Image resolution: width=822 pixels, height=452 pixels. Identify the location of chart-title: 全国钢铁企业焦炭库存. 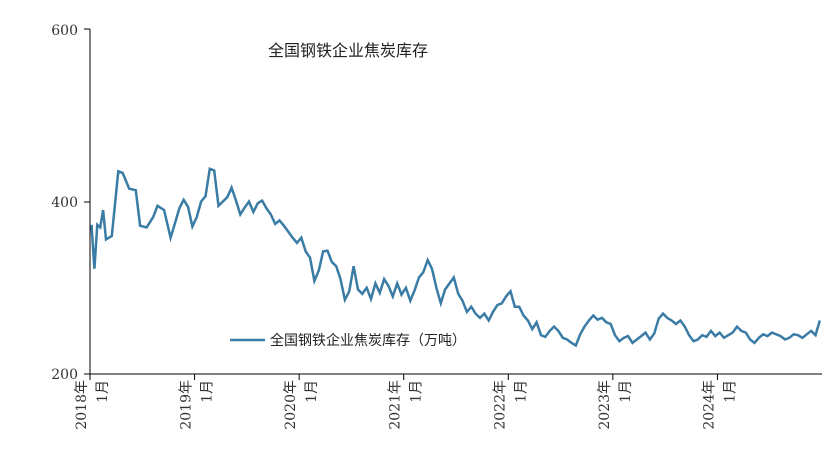
(348, 50).